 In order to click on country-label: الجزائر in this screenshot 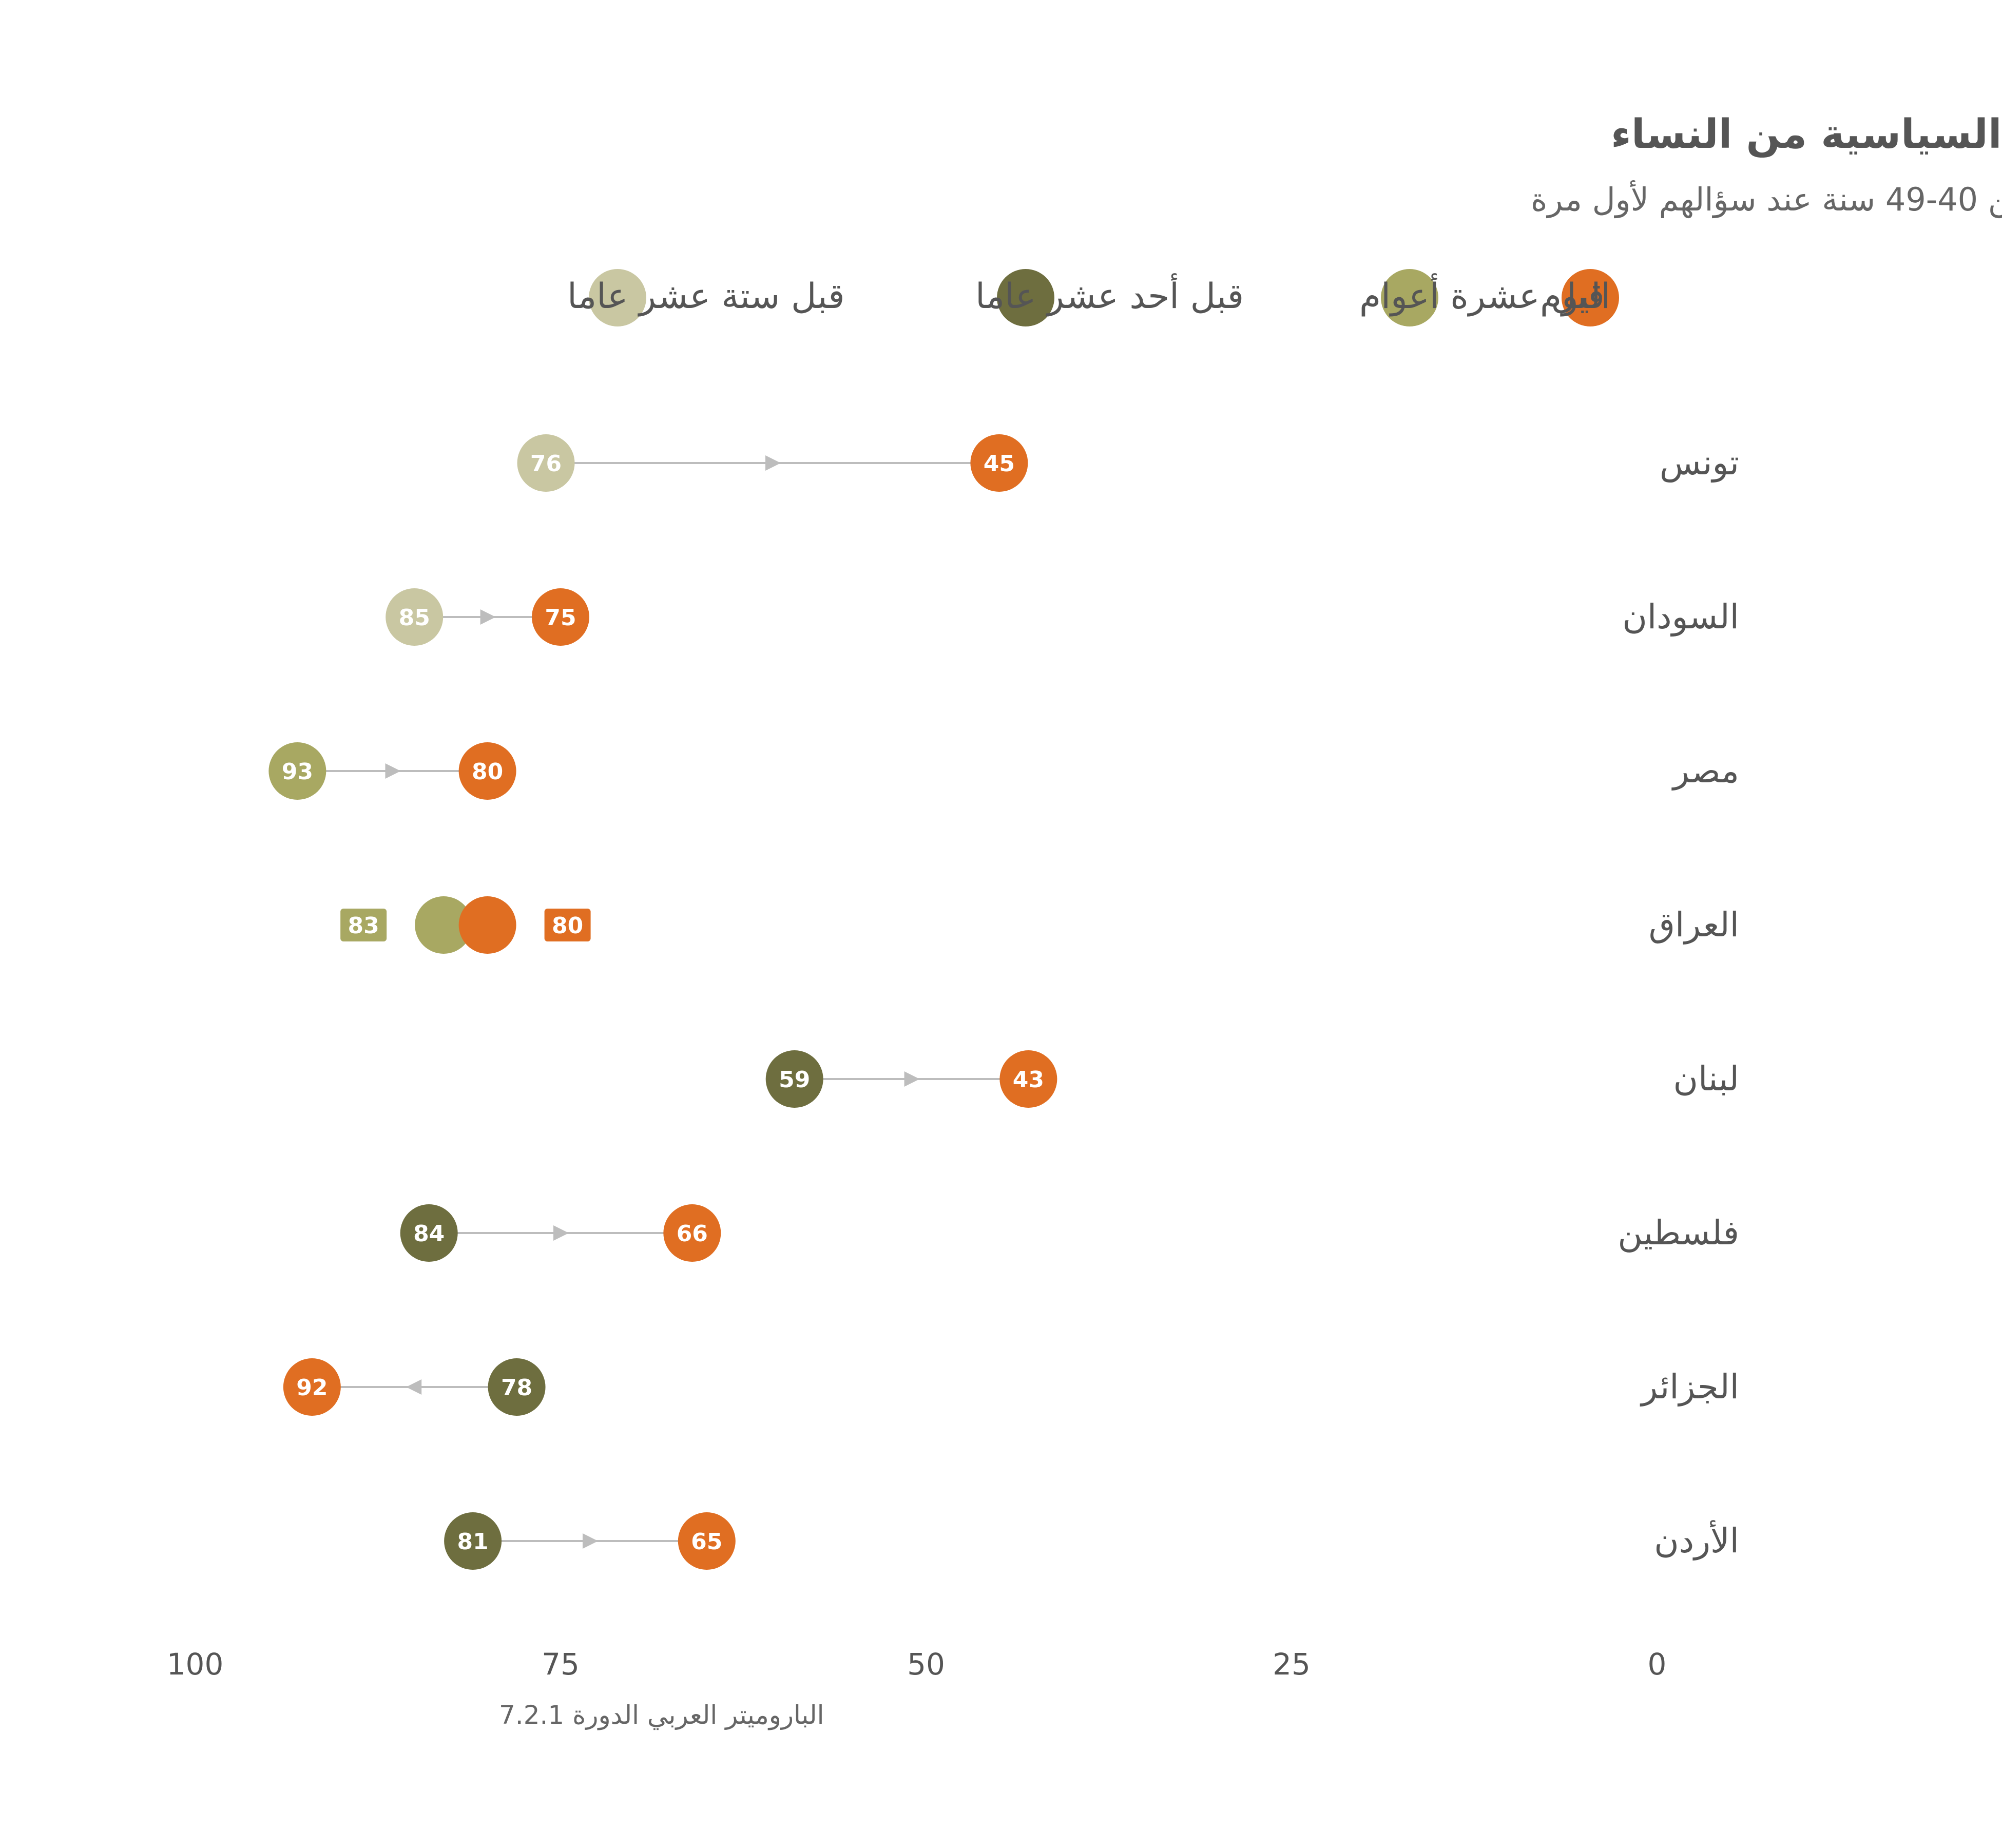, I will do `click(1689, 1387)`.